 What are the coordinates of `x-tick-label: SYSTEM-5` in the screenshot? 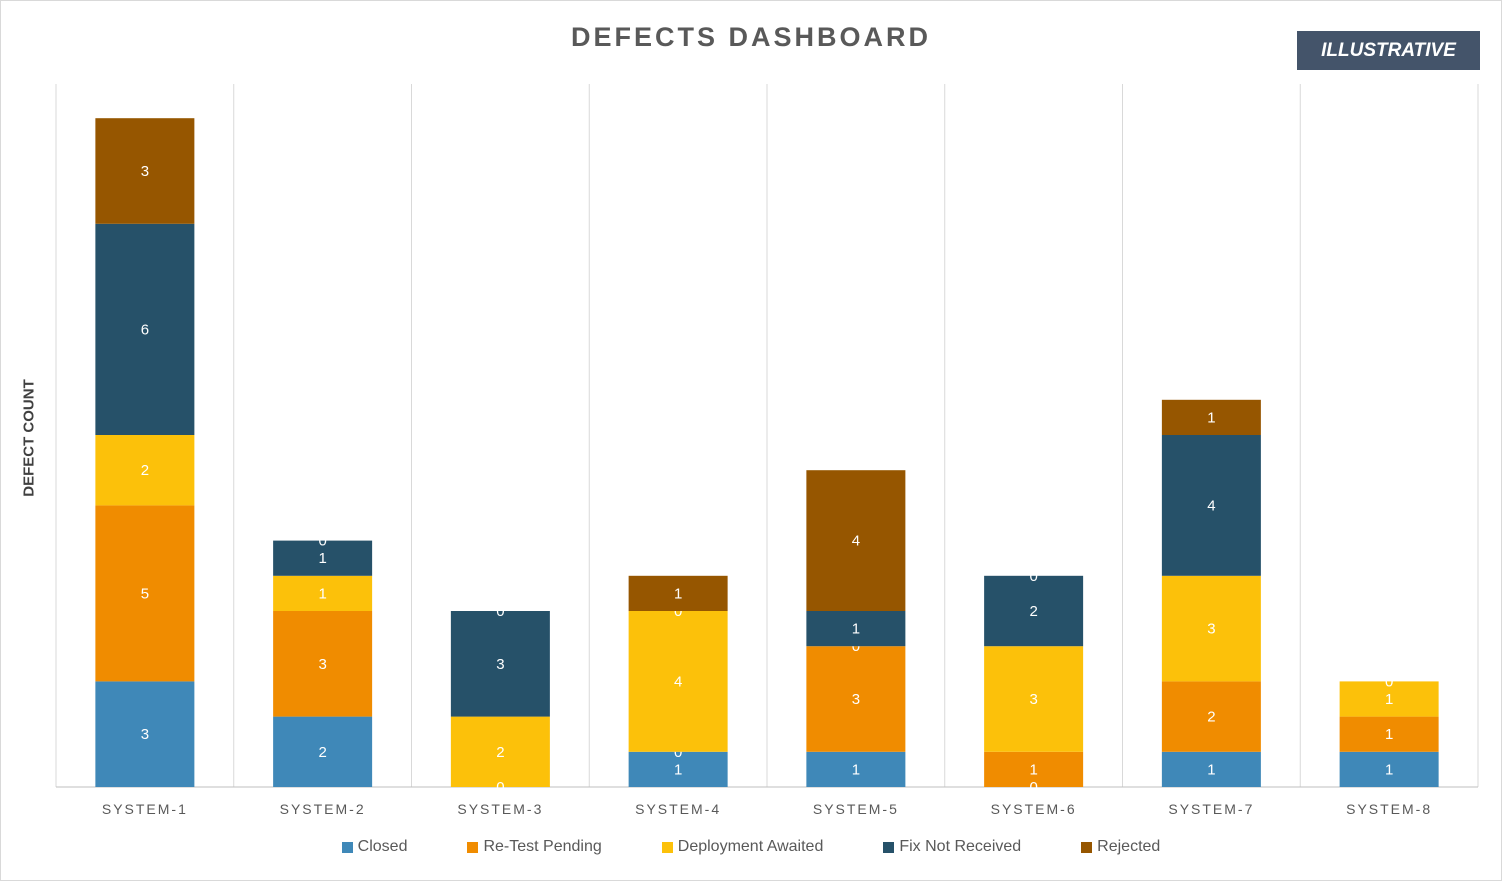 It's located at (856, 809).